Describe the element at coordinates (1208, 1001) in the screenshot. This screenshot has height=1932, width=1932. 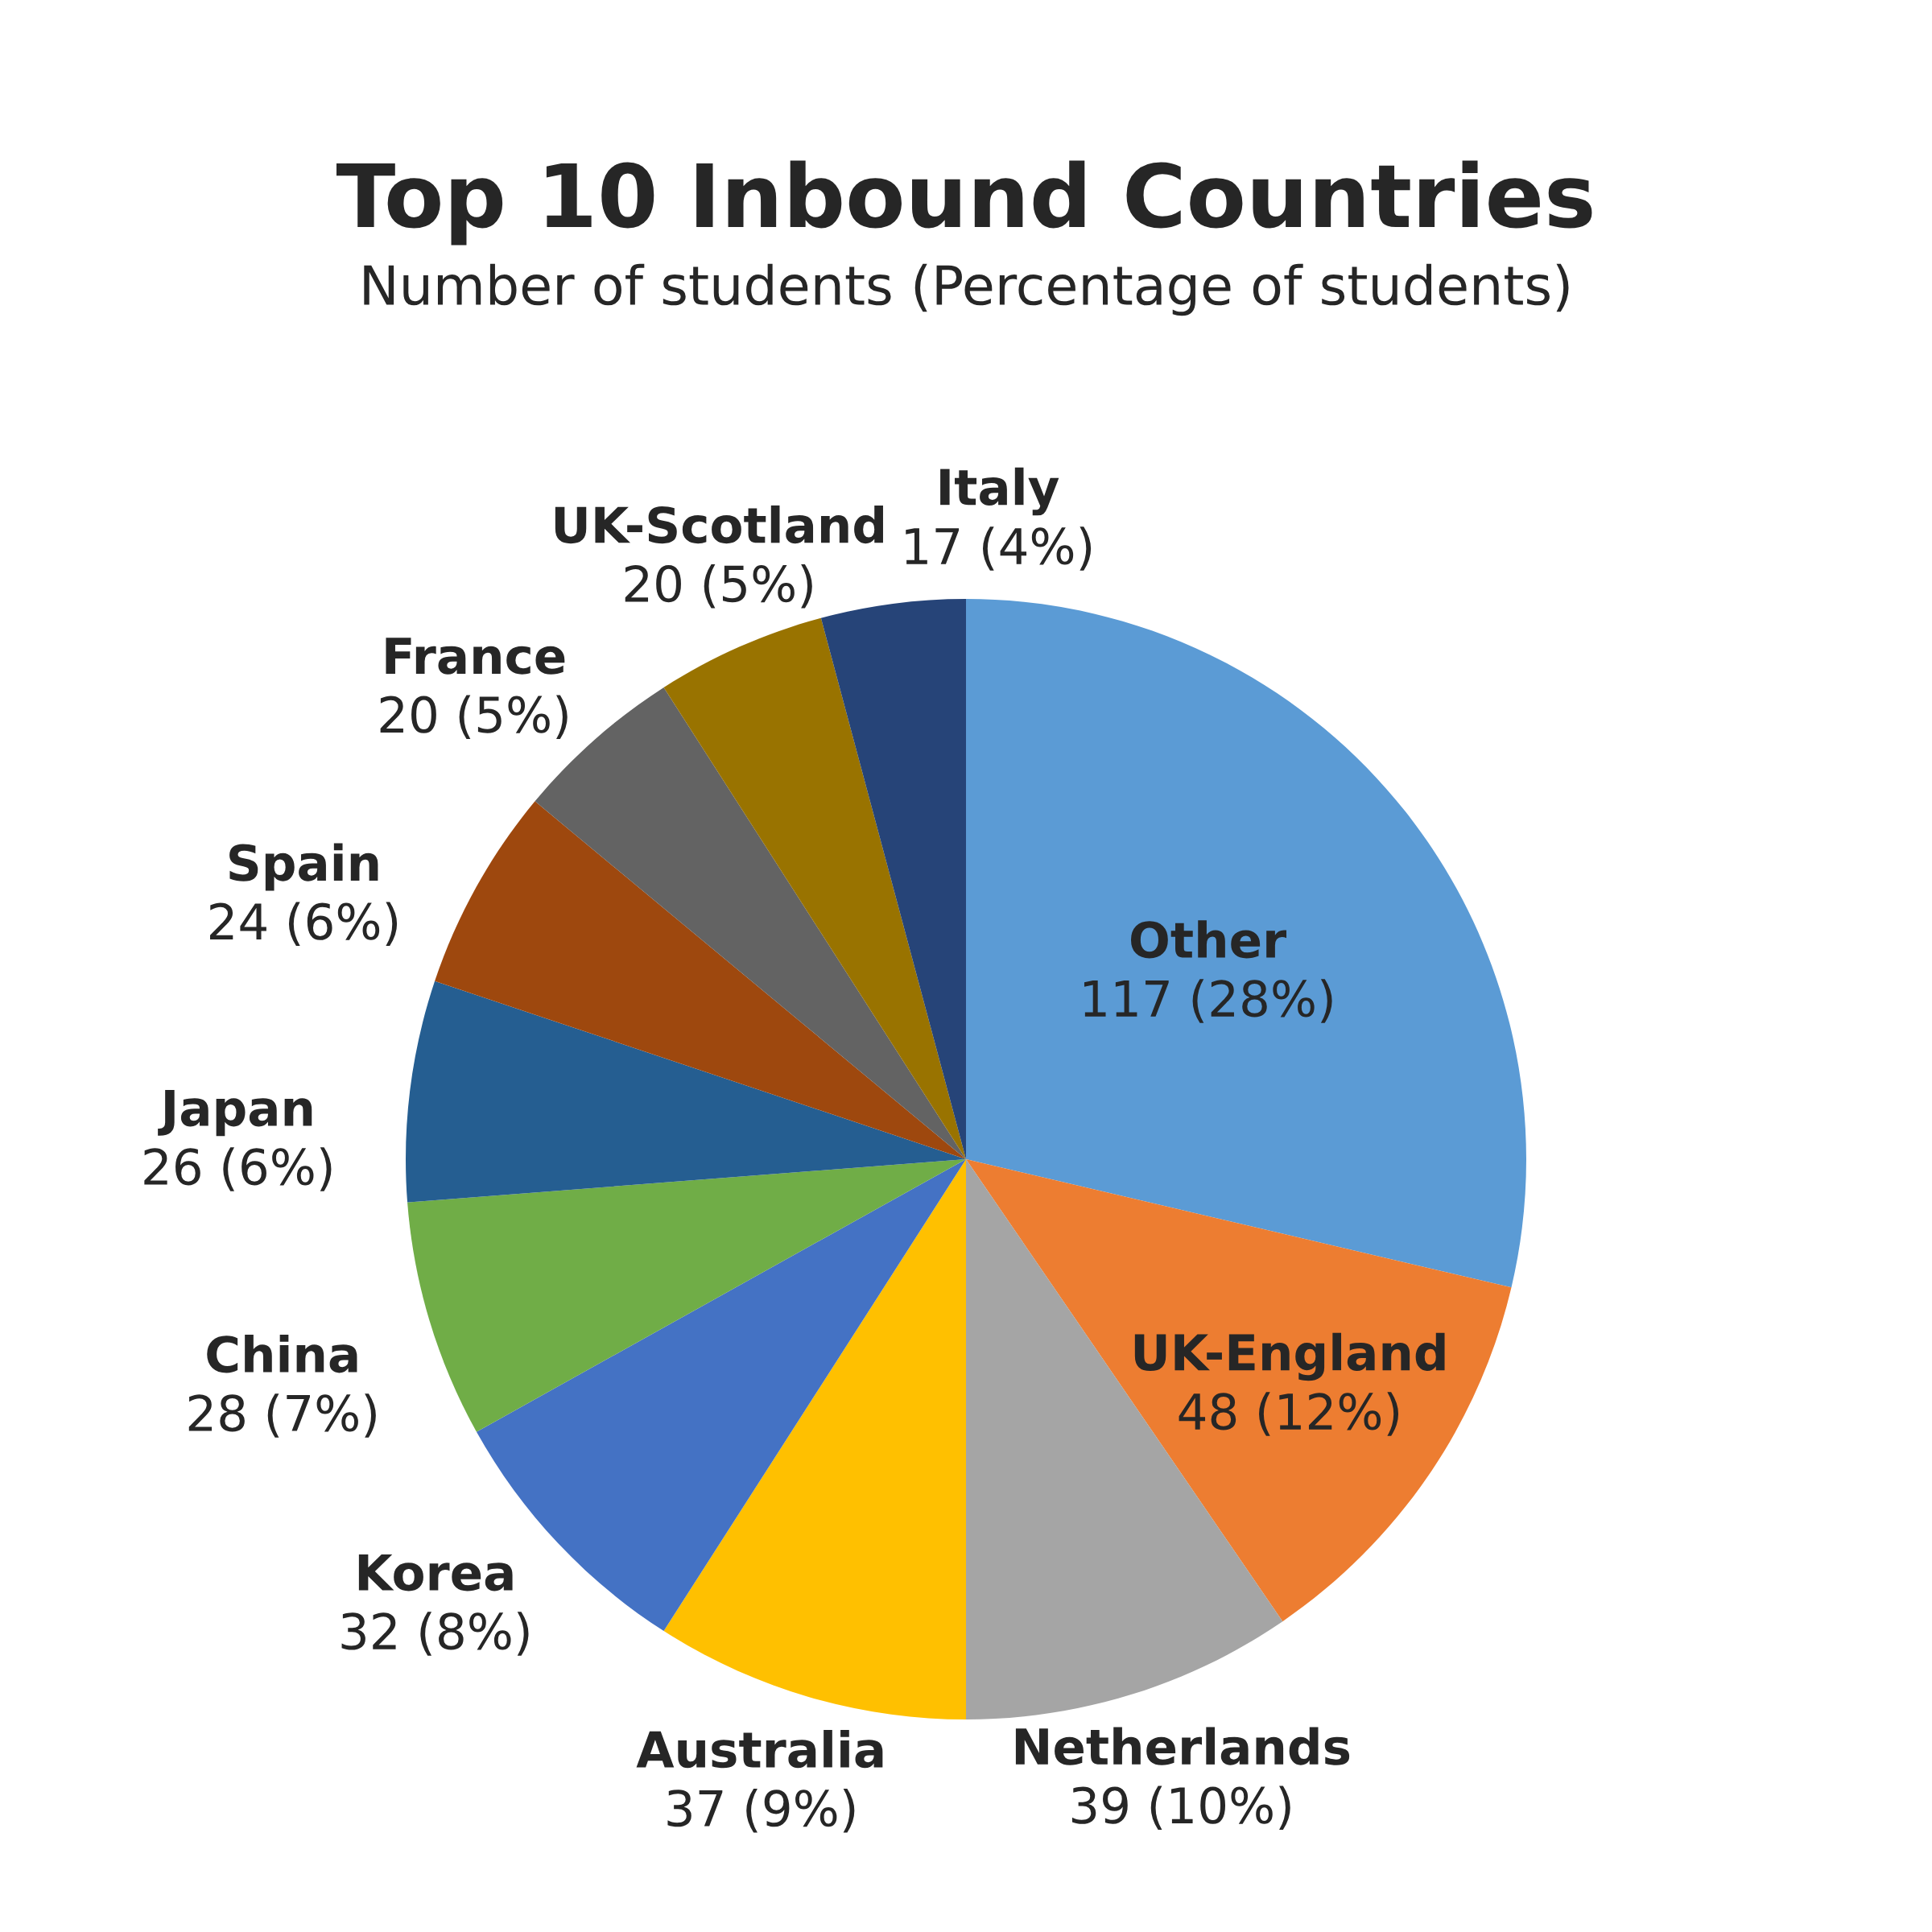
I see `data-label: 117 (28%)` at that location.